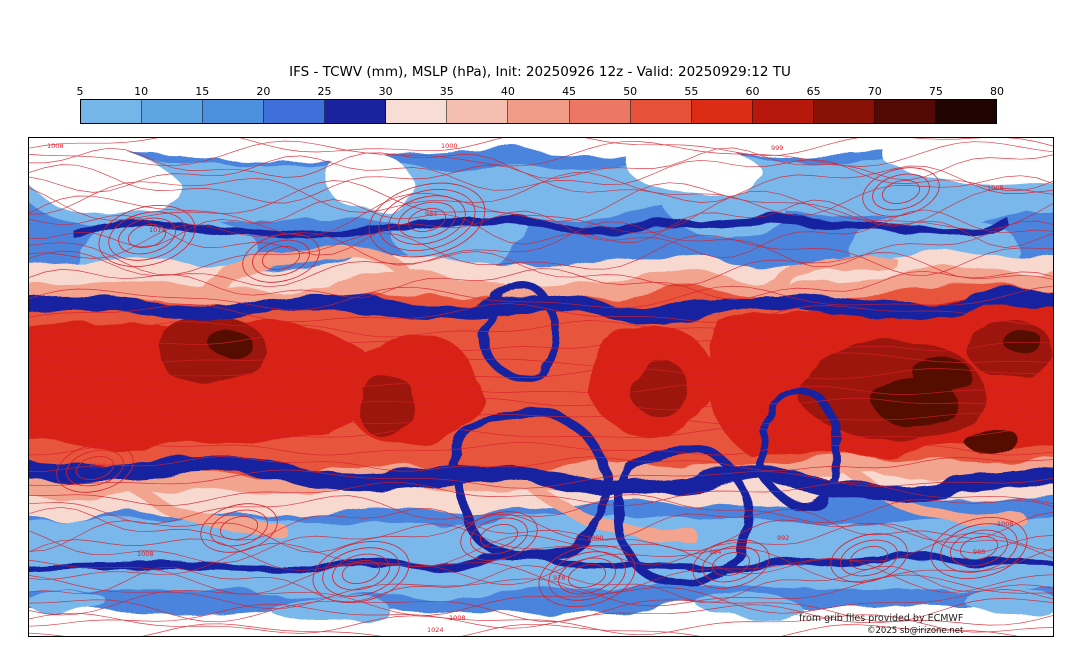 The height and width of the screenshot is (658, 1080). What do you see at coordinates (324, 91) in the screenshot?
I see `colorbar-tick: 25` at bounding box center [324, 91].